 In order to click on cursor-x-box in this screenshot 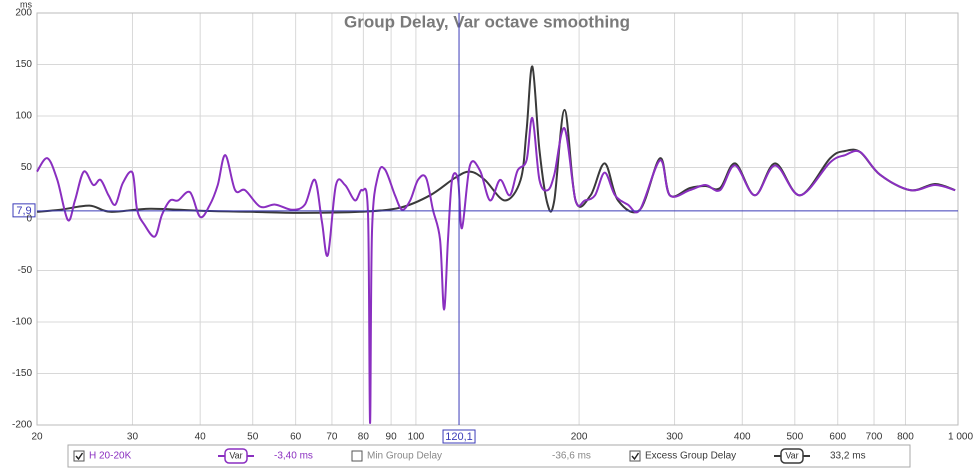, I will do `click(459, 436)`.